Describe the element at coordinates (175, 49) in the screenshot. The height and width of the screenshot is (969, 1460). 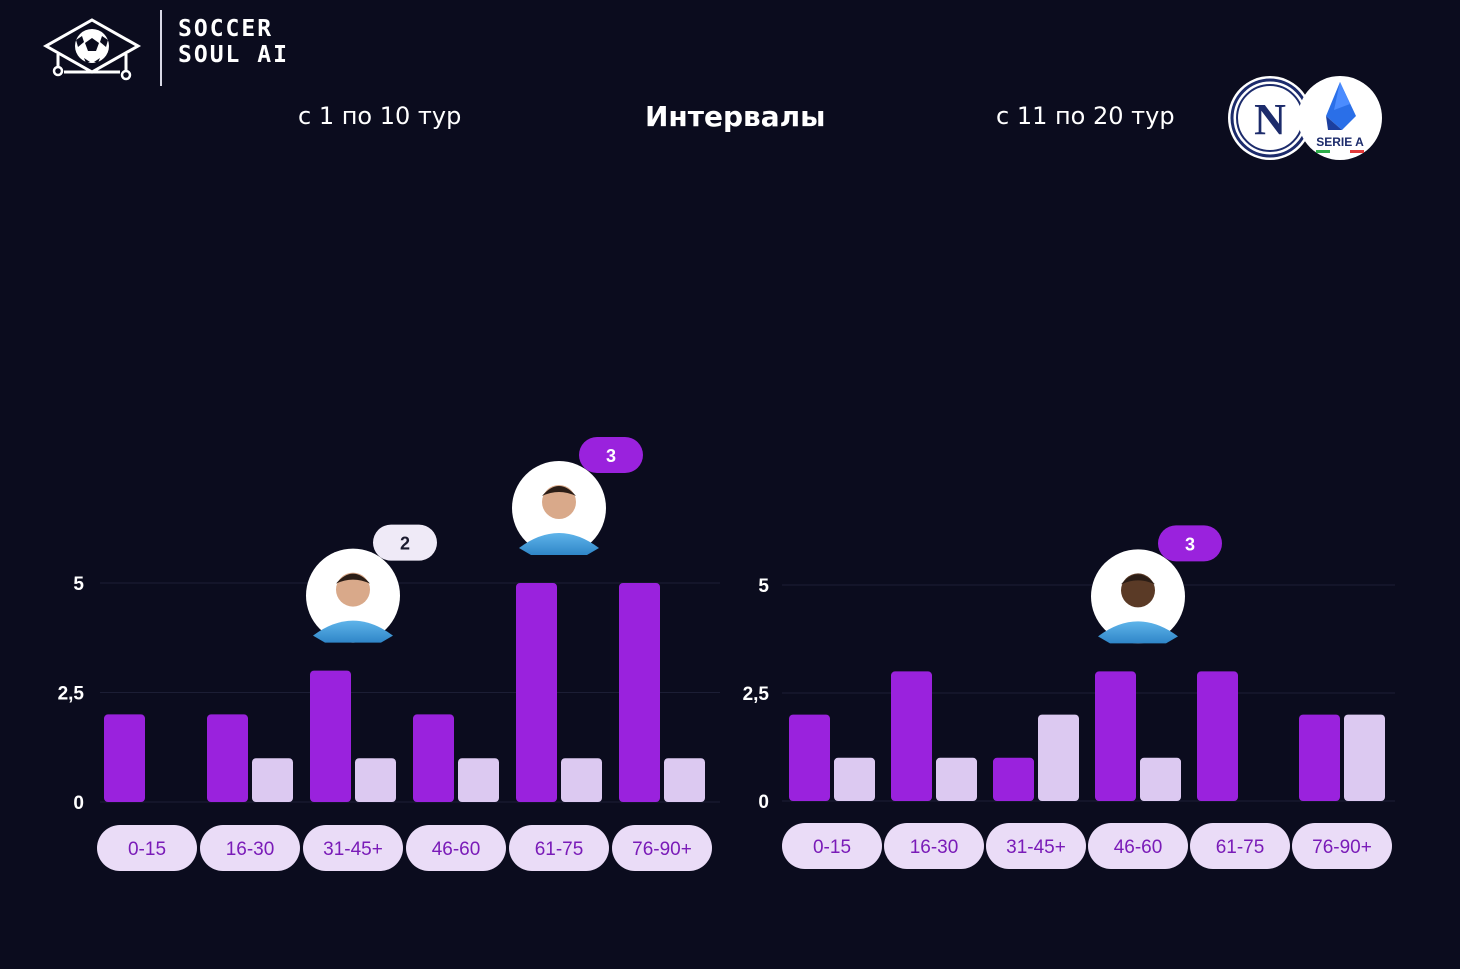
I see `soccer-soul-ai-logo: SOCCER SOUL AI` at that location.